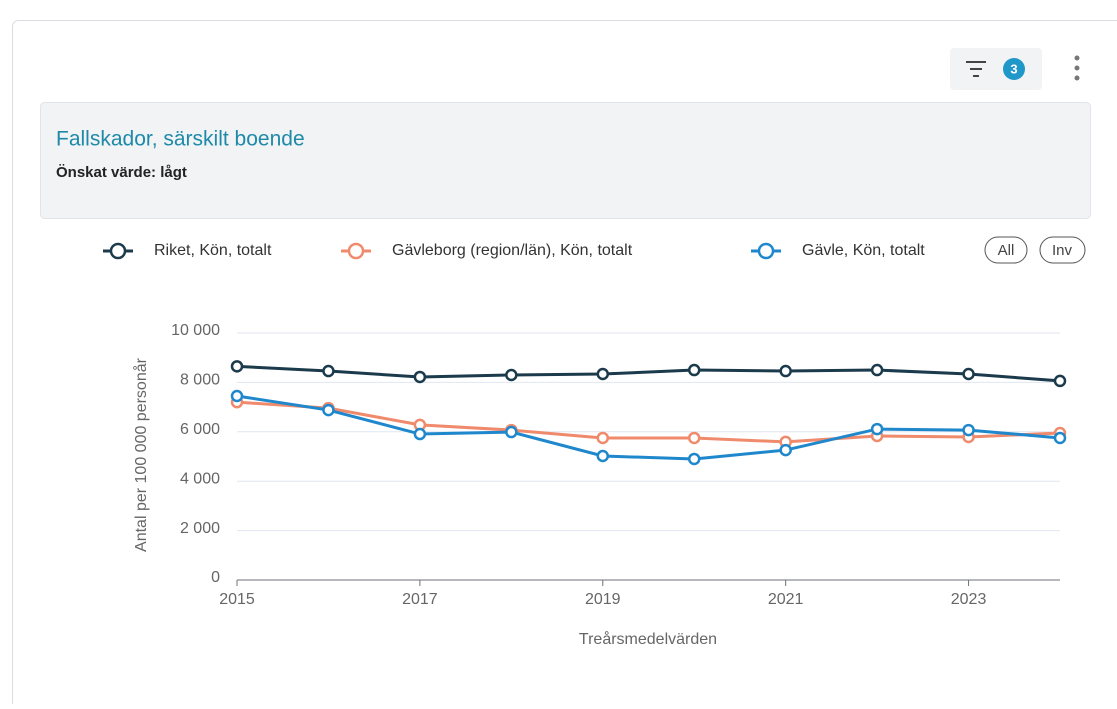 This screenshot has width=1117, height=709. I want to click on x-tick-label: 2017, so click(420, 599).